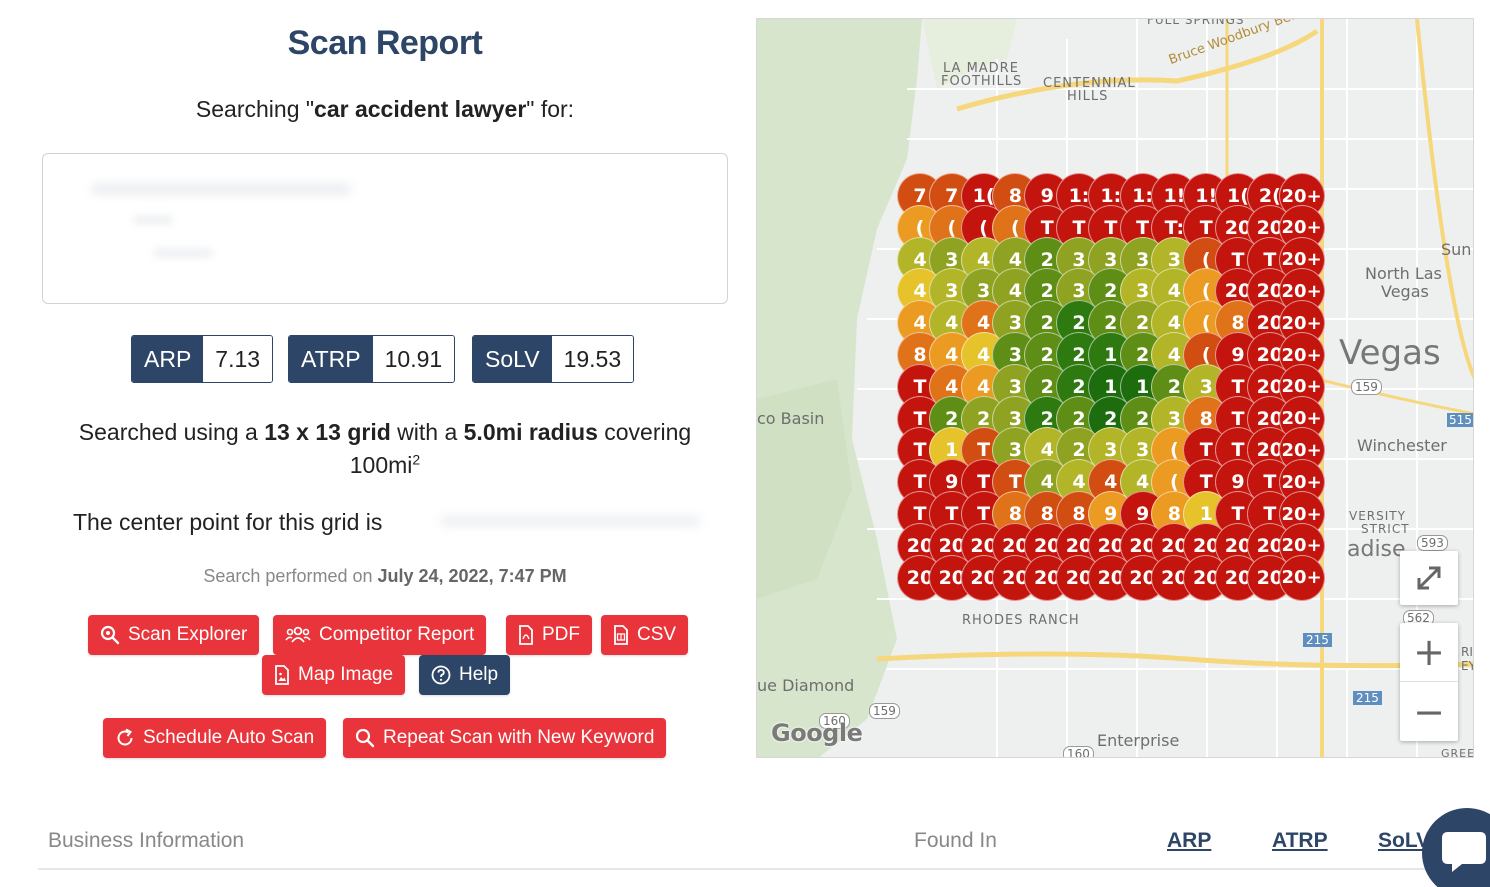  What do you see at coordinates (416, 459) in the screenshot?
I see `grid-area-sup: 2` at bounding box center [416, 459].